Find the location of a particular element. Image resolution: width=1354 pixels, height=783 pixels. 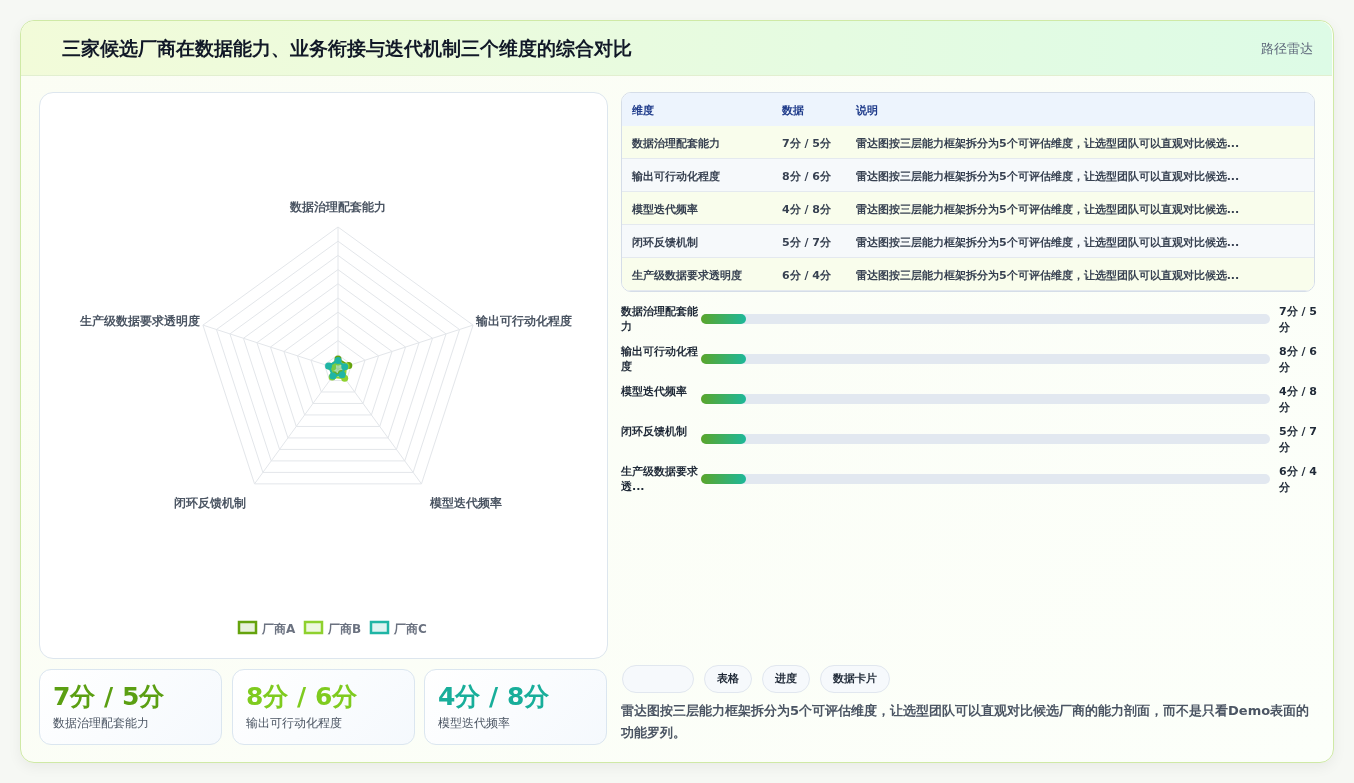

text: 三家候选厂商在数据能力、业务衔接与迭代机制三个维度的综合对比 is located at coordinates (347, 48).